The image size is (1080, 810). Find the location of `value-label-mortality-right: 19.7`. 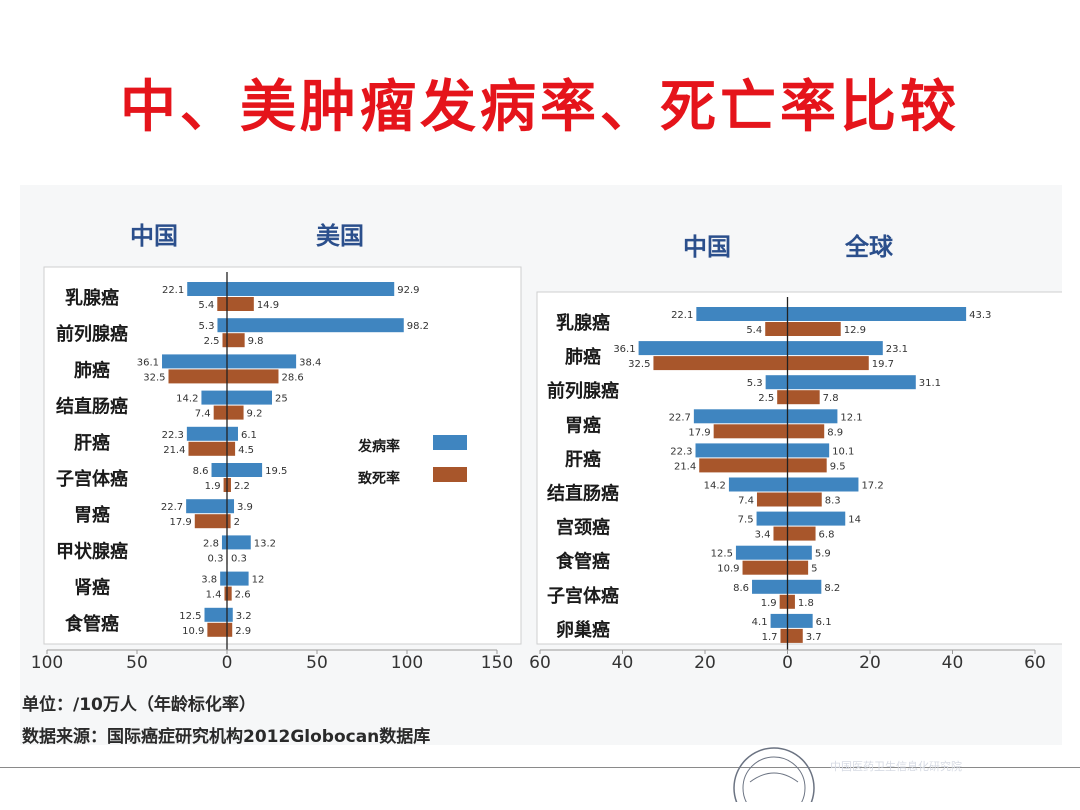

value-label-mortality-right: 19.7 is located at coordinates (883, 364).